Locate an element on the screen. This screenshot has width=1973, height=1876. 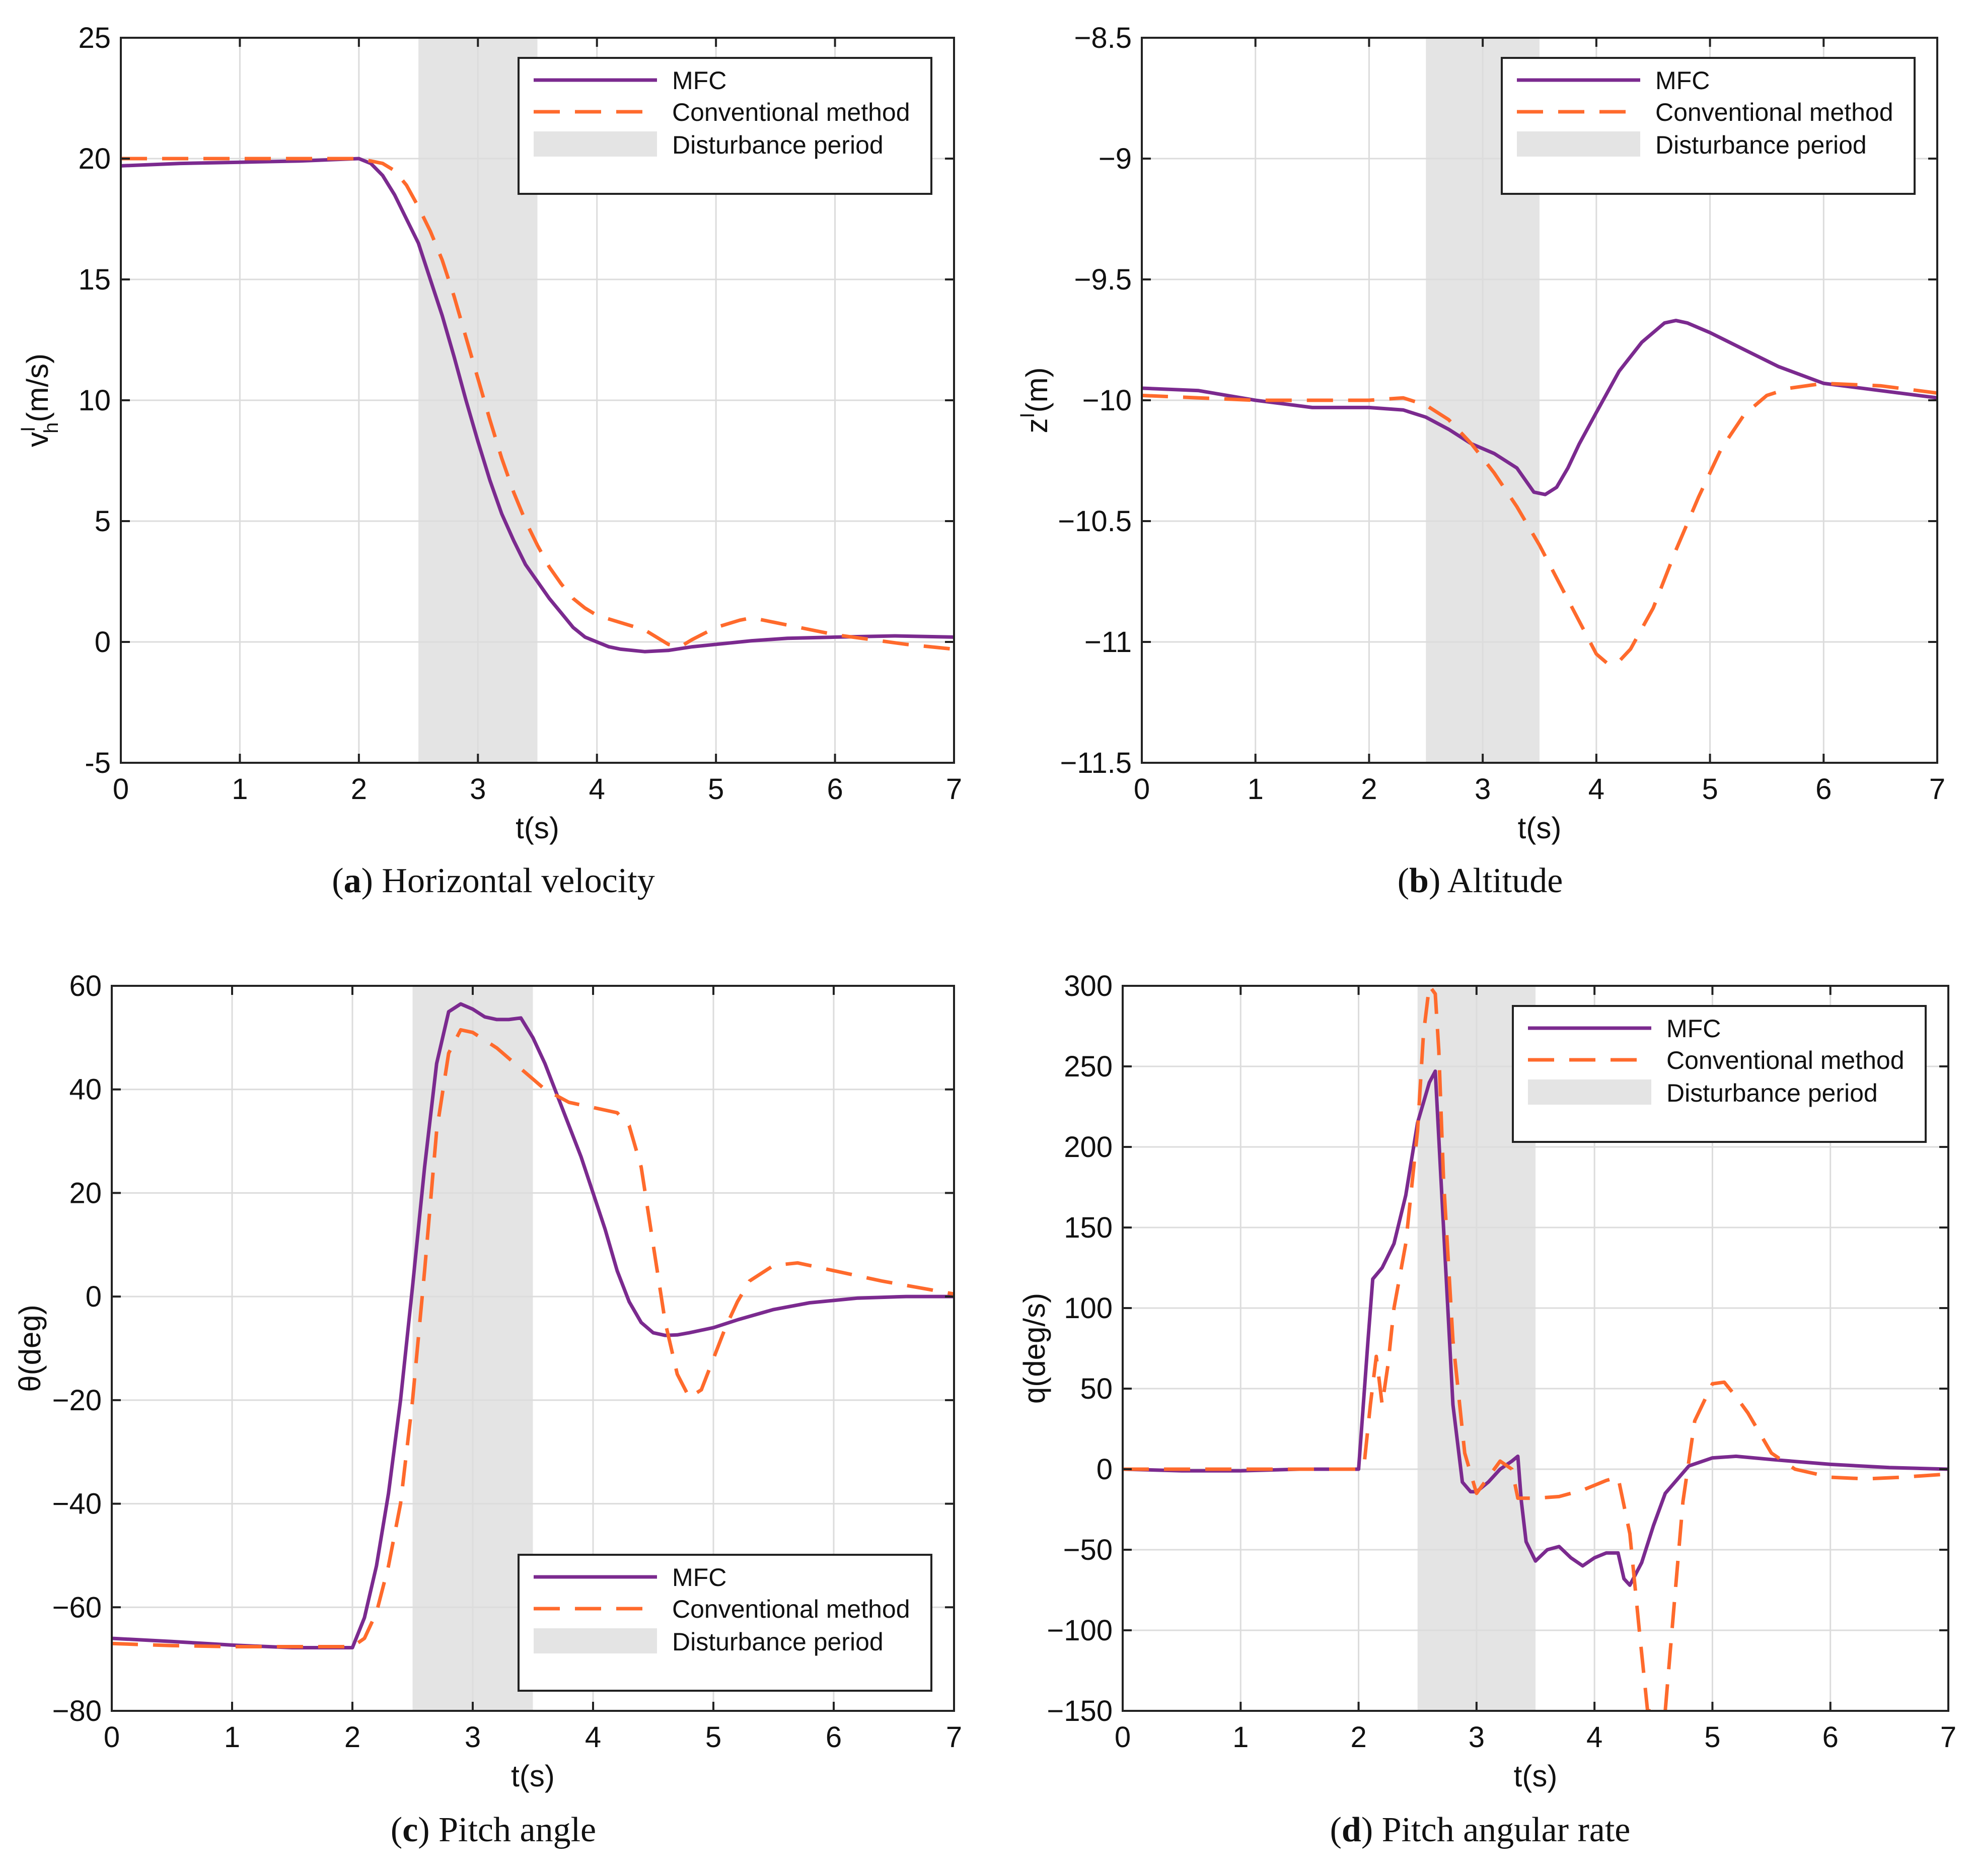
y-axis-label: zI(m) is located at coordinates (1035, 400).